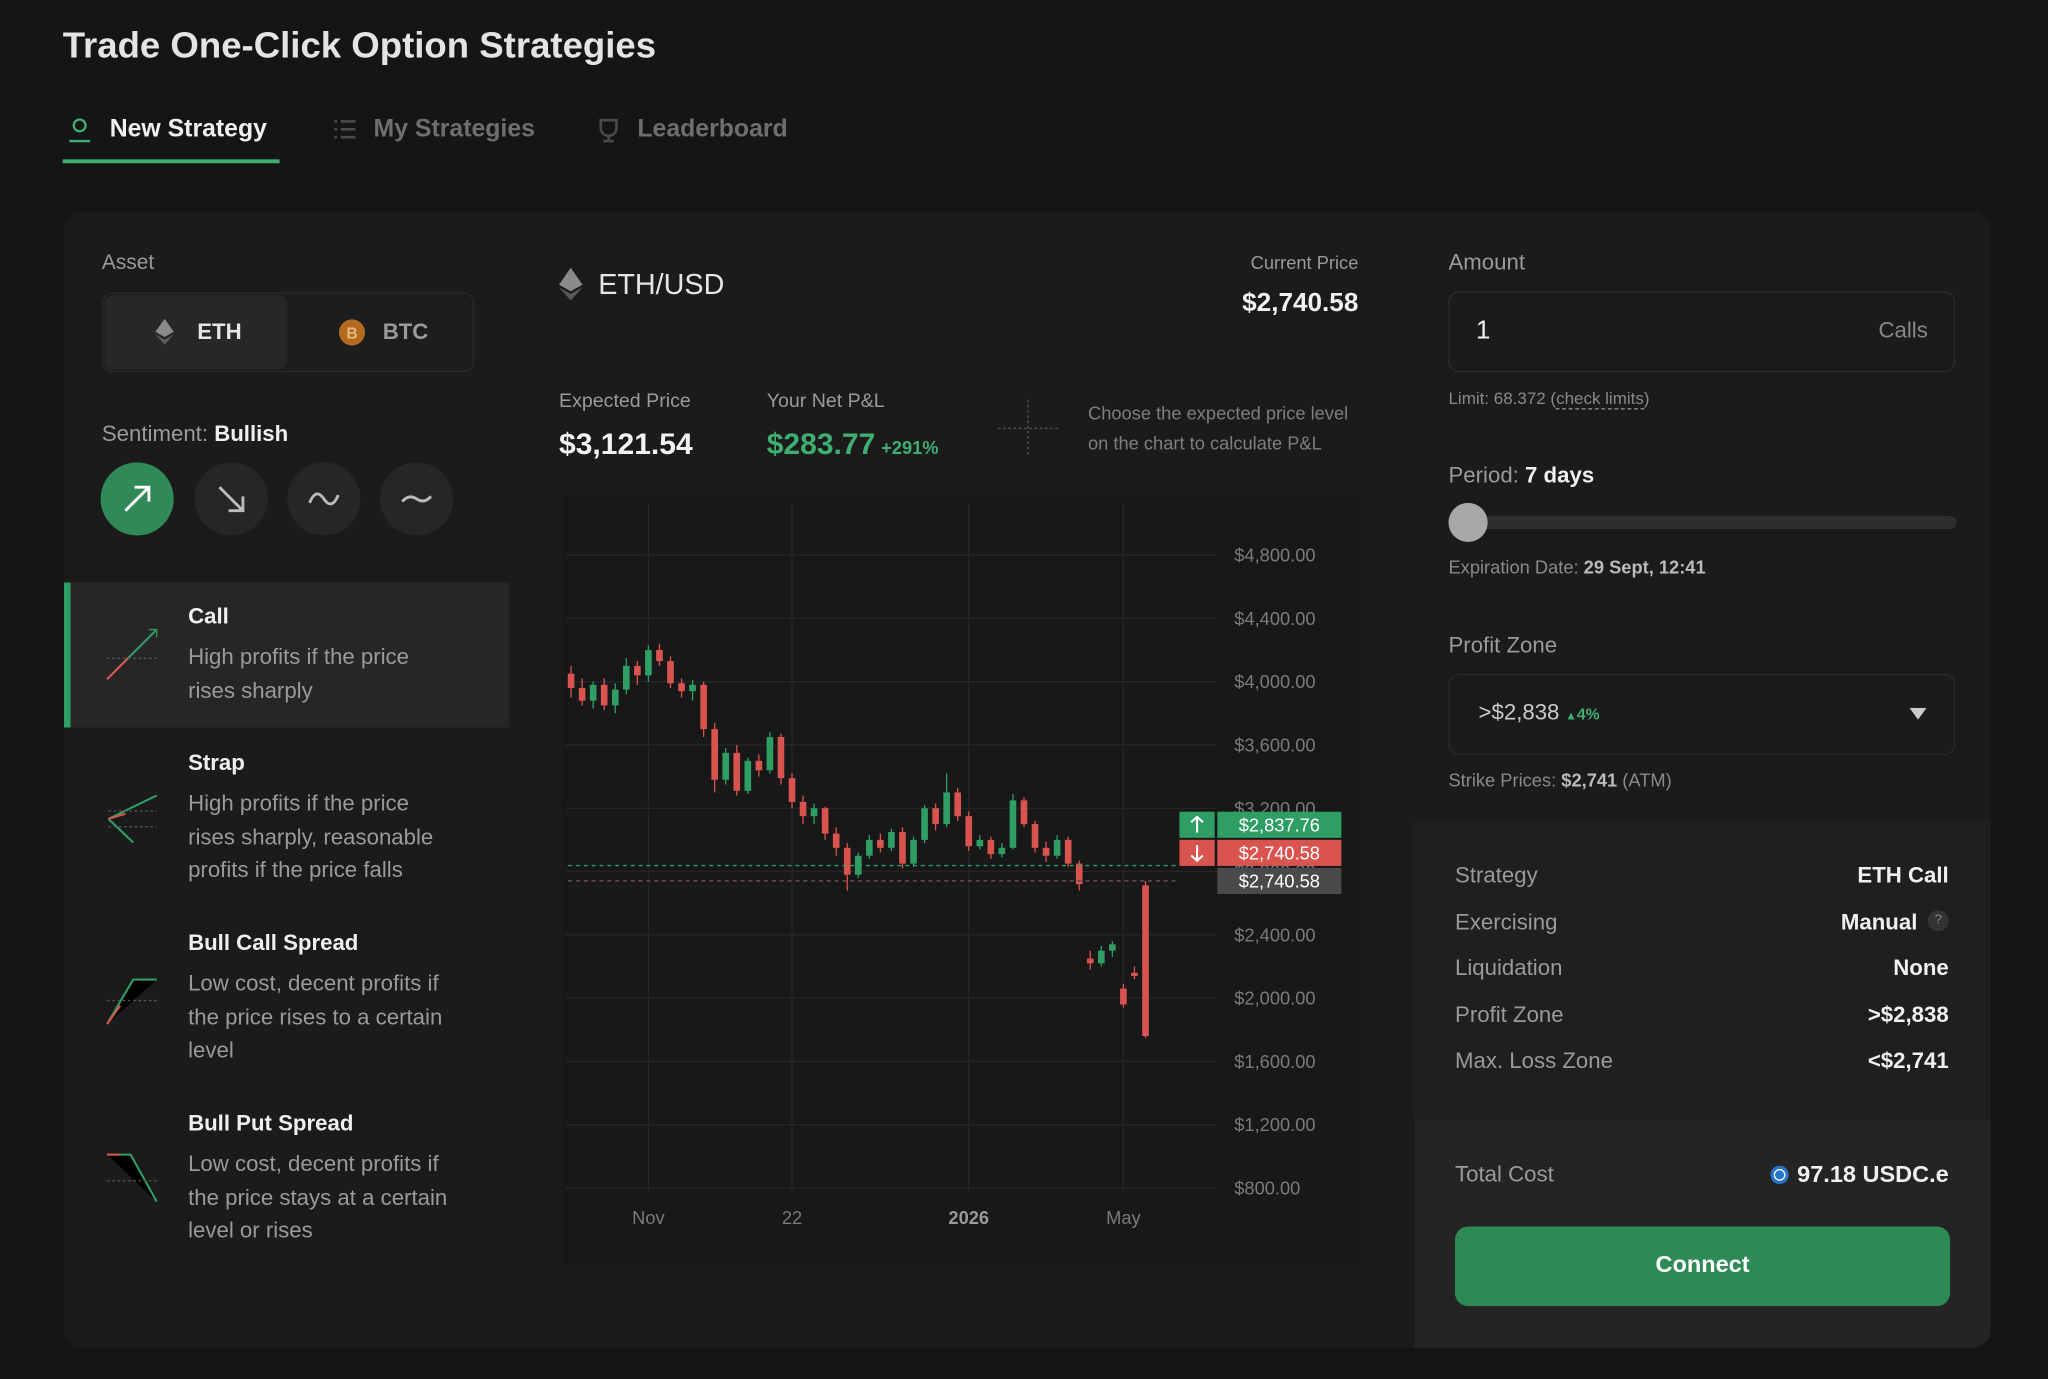  What do you see at coordinates (1903, 875) in the screenshot?
I see `summary-value: ETH Call` at bounding box center [1903, 875].